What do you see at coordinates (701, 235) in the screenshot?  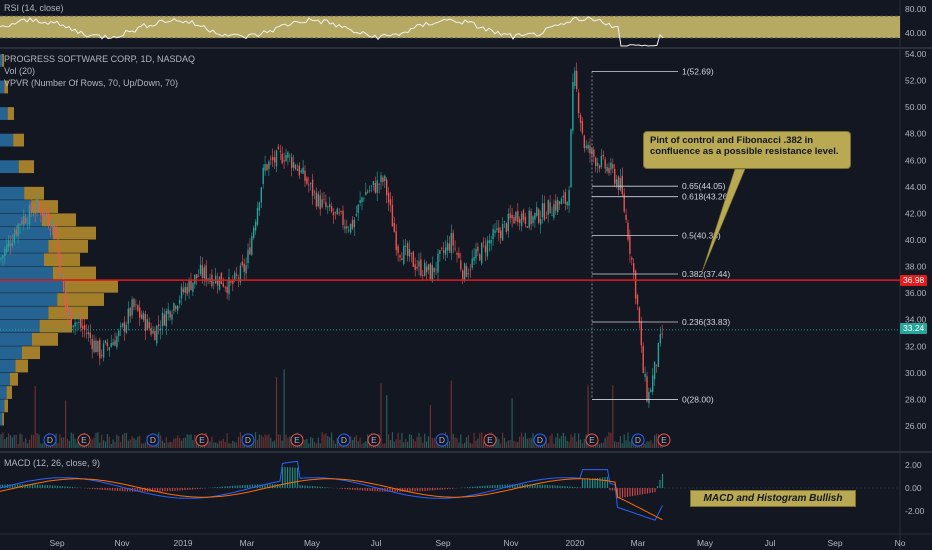 I see `fib-level-label: 0.5(40.35)` at bounding box center [701, 235].